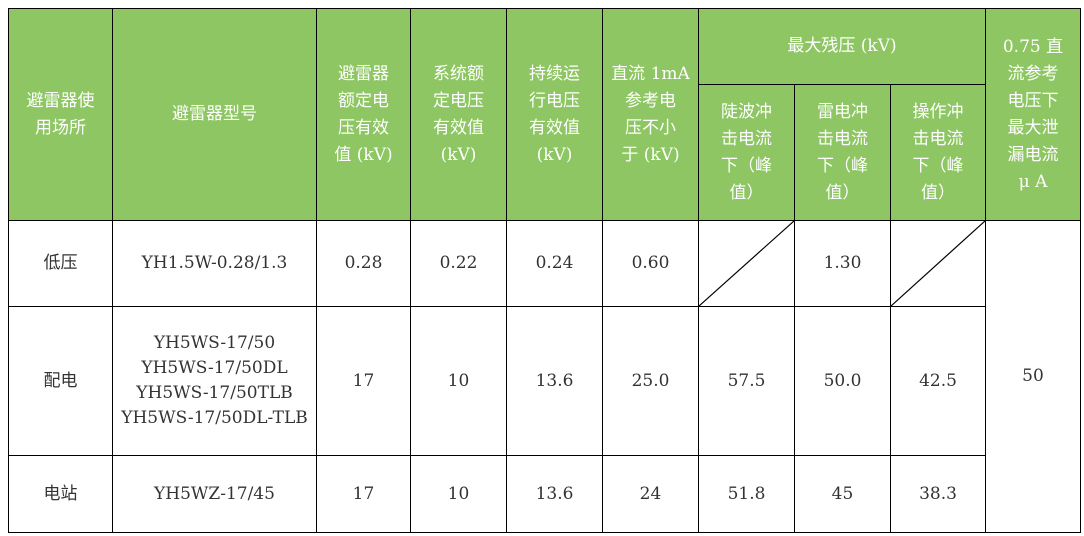 The image size is (1084, 536). Describe the element at coordinates (214, 114) in the screenshot. I see `header-model: 避雷器型号` at that location.